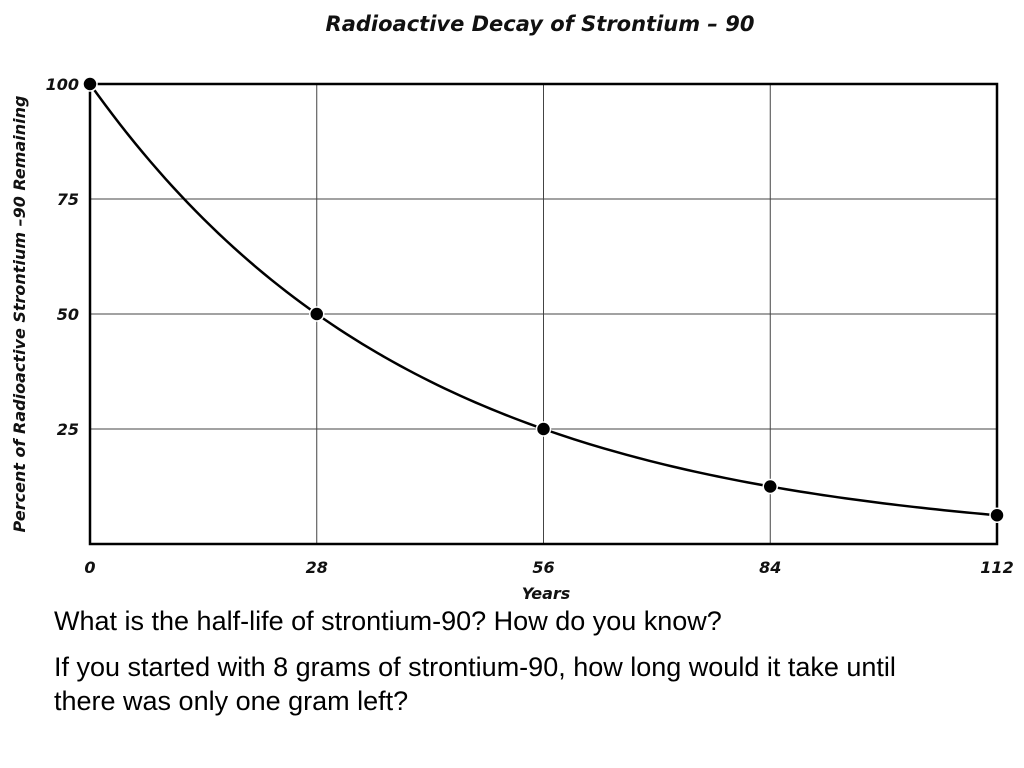 The image size is (1024, 768). What do you see at coordinates (546, 592) in the screenshot?
I see `x-axis-label: Years` at bounding box center [546, 592].